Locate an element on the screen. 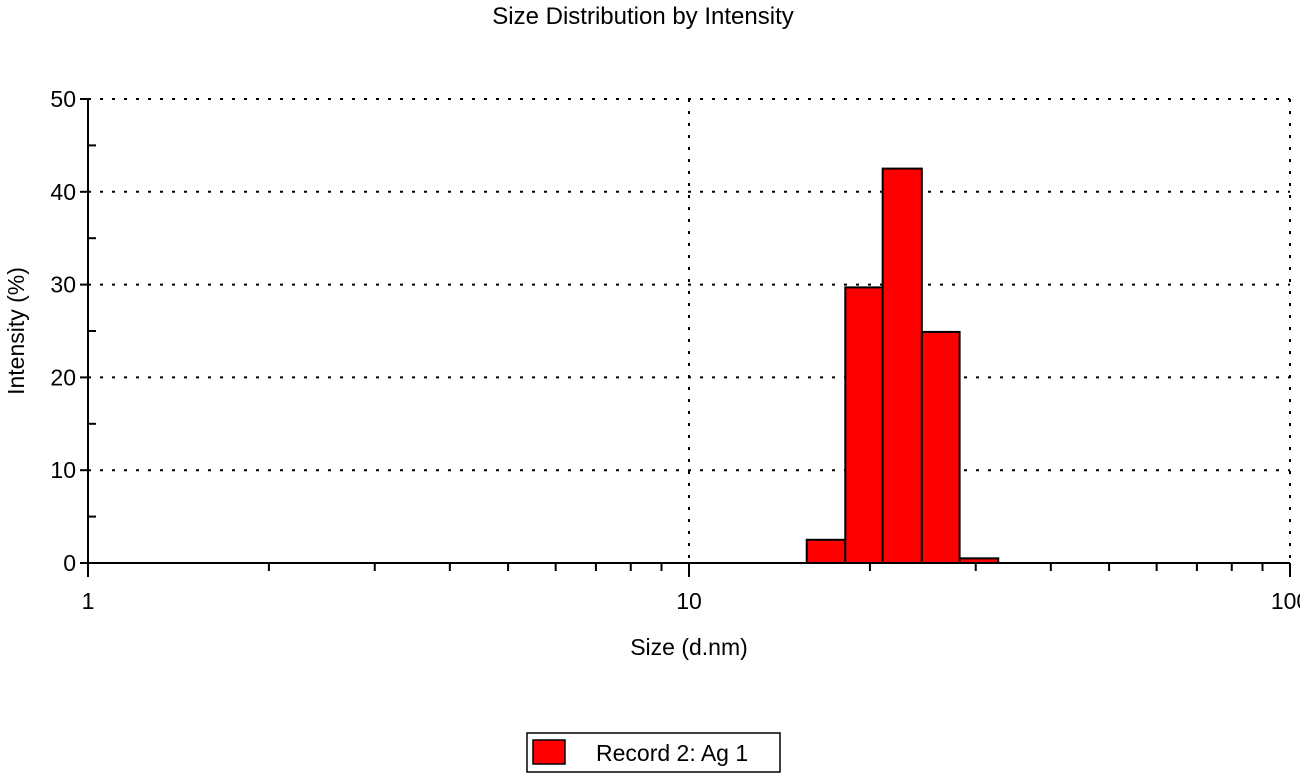 Image resolution: width=1300 pixels, height=775 pixels. x-tick-labels: 1 10 100 is located at coordinates (691, 601).